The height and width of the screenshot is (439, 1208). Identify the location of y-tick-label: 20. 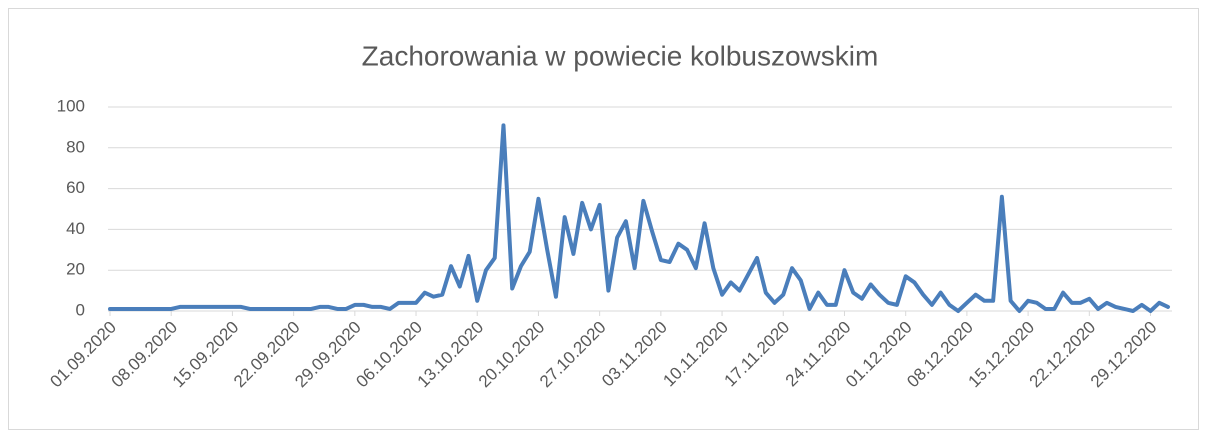
(75, 269).